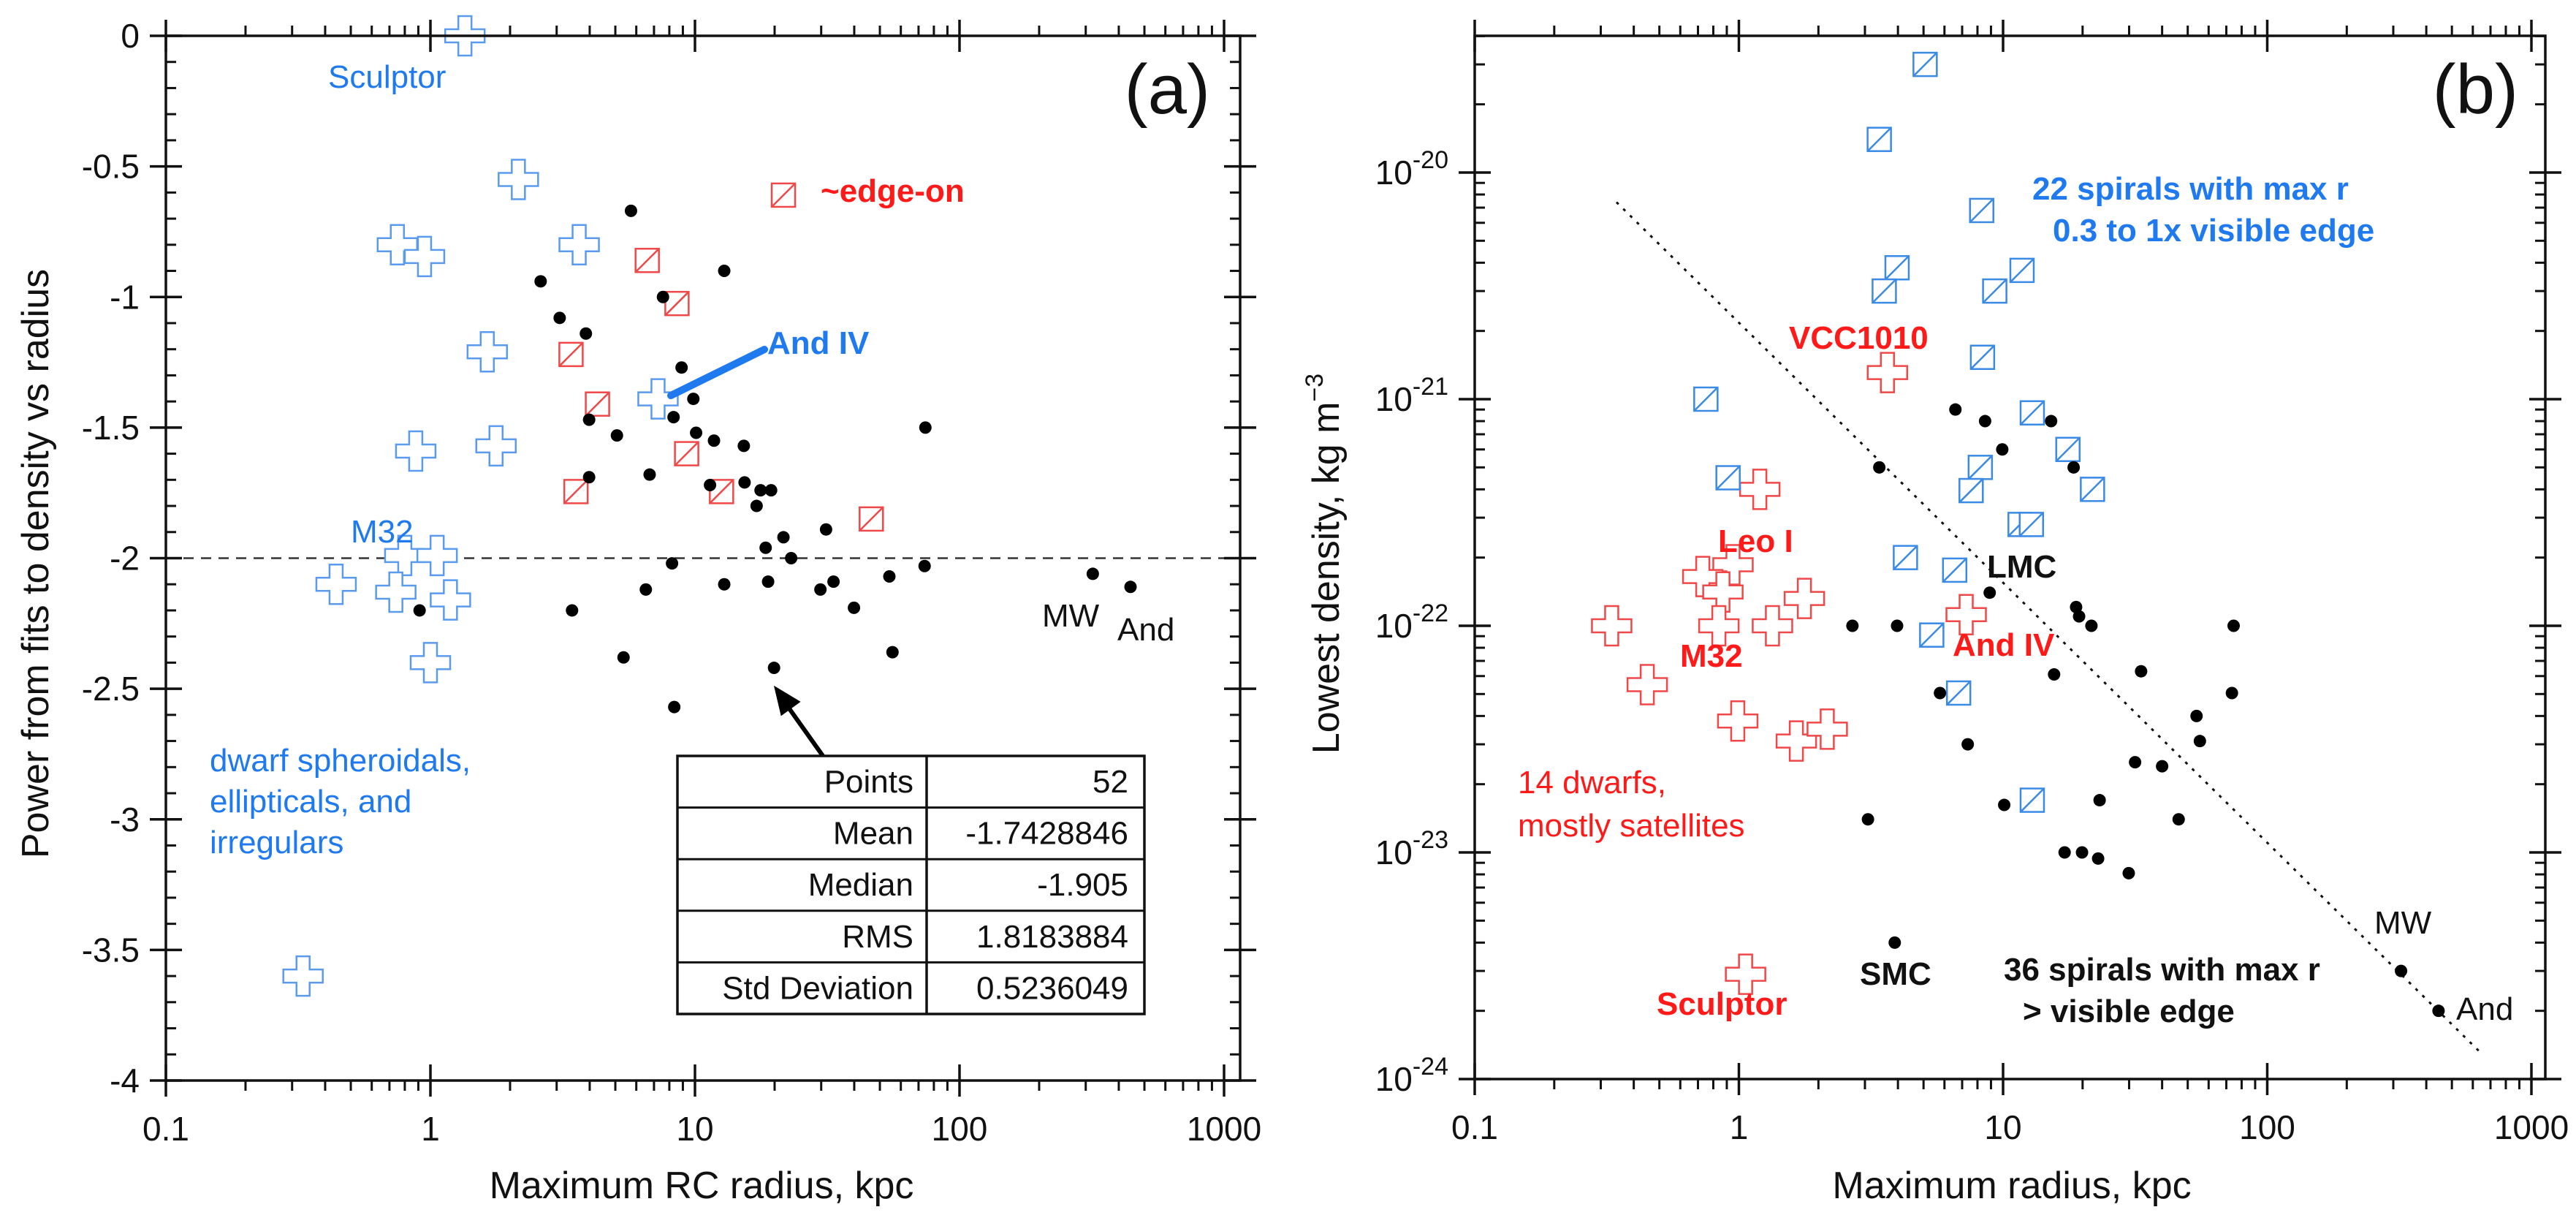 Image resolution: width=2576 pixels, height=1226 pixels. What do you see at coordinates (111, 689) in the screenshot?
I see `y-tick-label: -2.5` at bounding box center [111, 689].